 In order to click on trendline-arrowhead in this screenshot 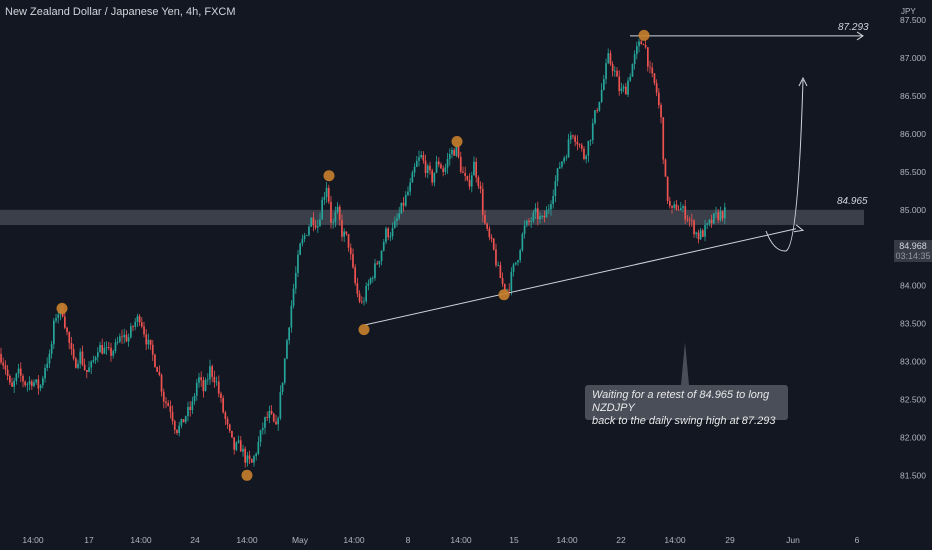, I will do `click(799, 228)`.